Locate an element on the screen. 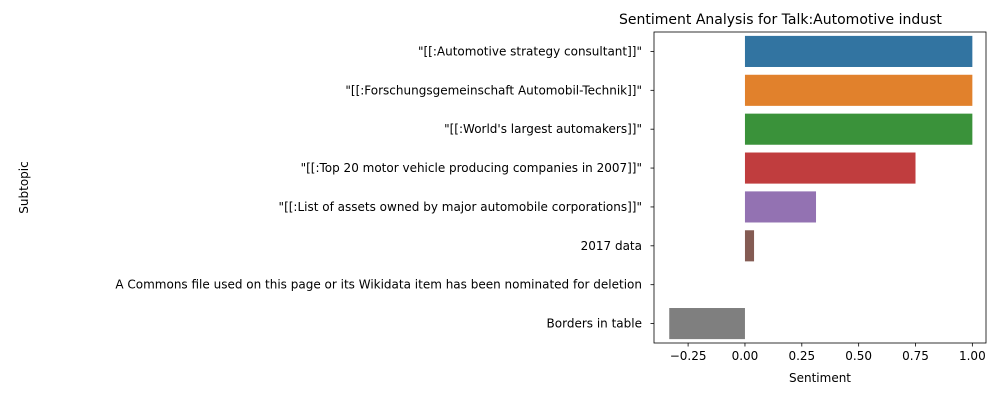 The height and width of the screenshot is (400, 1000). x-tick-label: 0.00 is located at coordinates (745, 356).